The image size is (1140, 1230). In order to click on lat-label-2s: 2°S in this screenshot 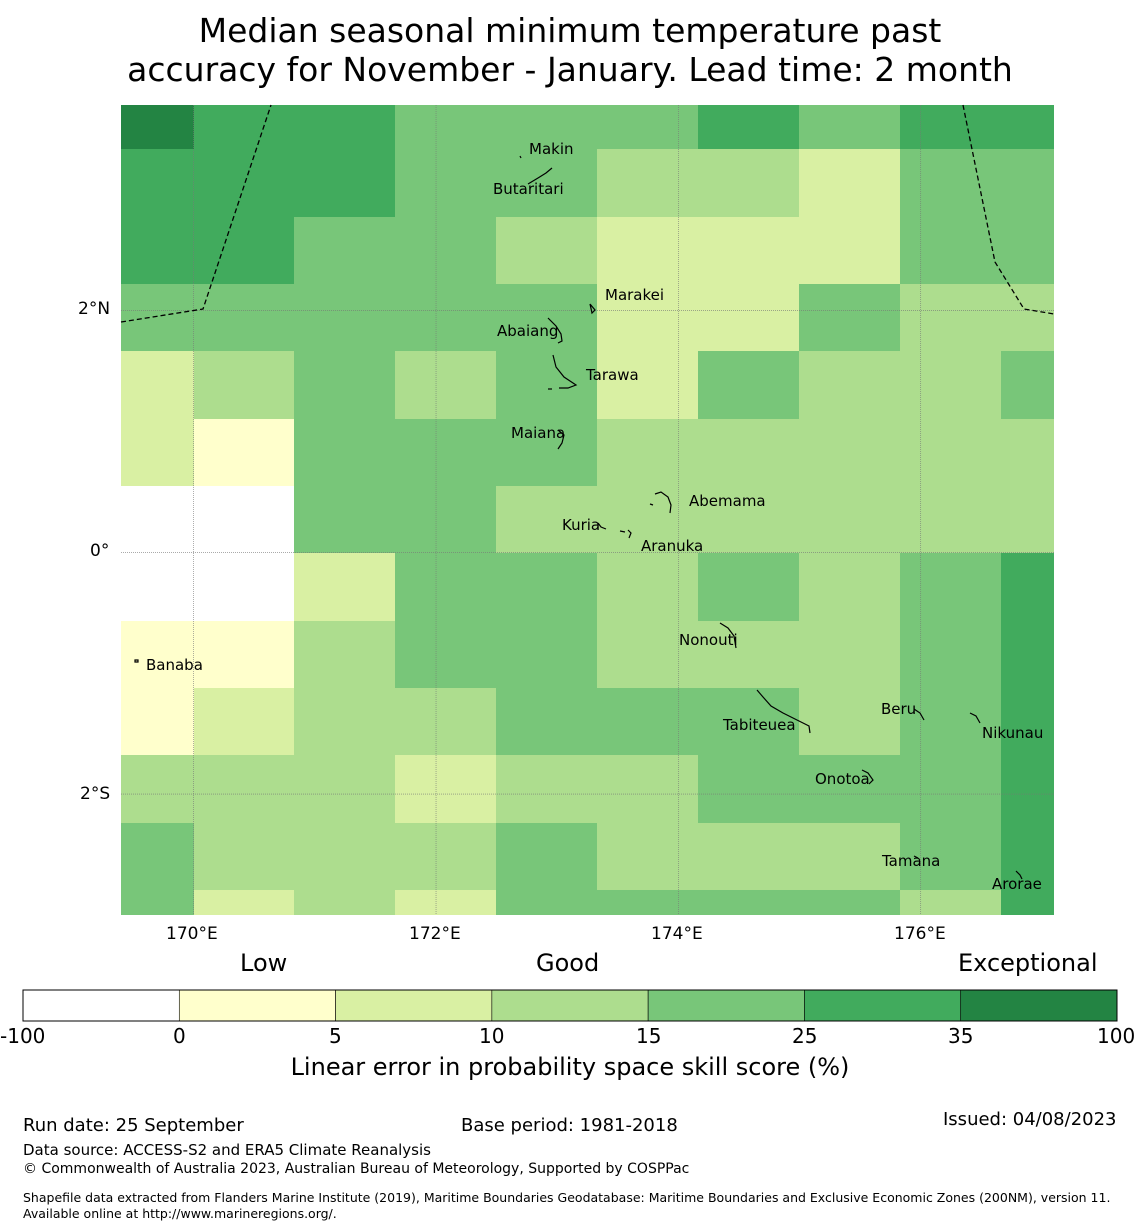, I will do `click(95, 794)`.